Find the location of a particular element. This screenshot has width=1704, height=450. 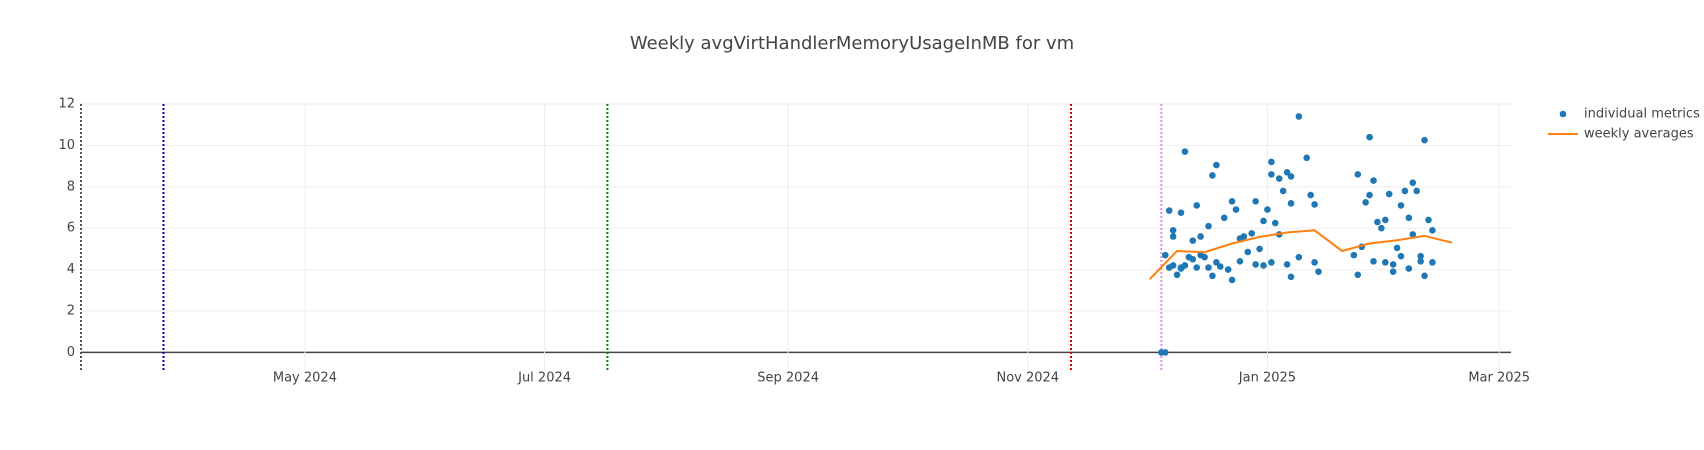

data-line is located at coordinates (1300, 255).